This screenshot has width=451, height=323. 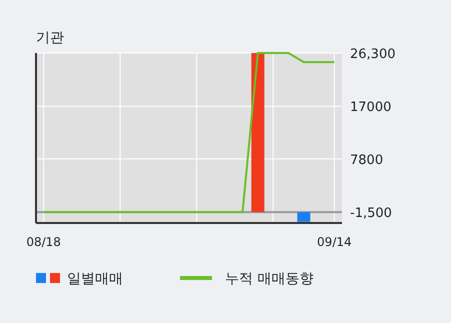 I want to click on y-tick-label: 17000, so click(x=371, y=108).